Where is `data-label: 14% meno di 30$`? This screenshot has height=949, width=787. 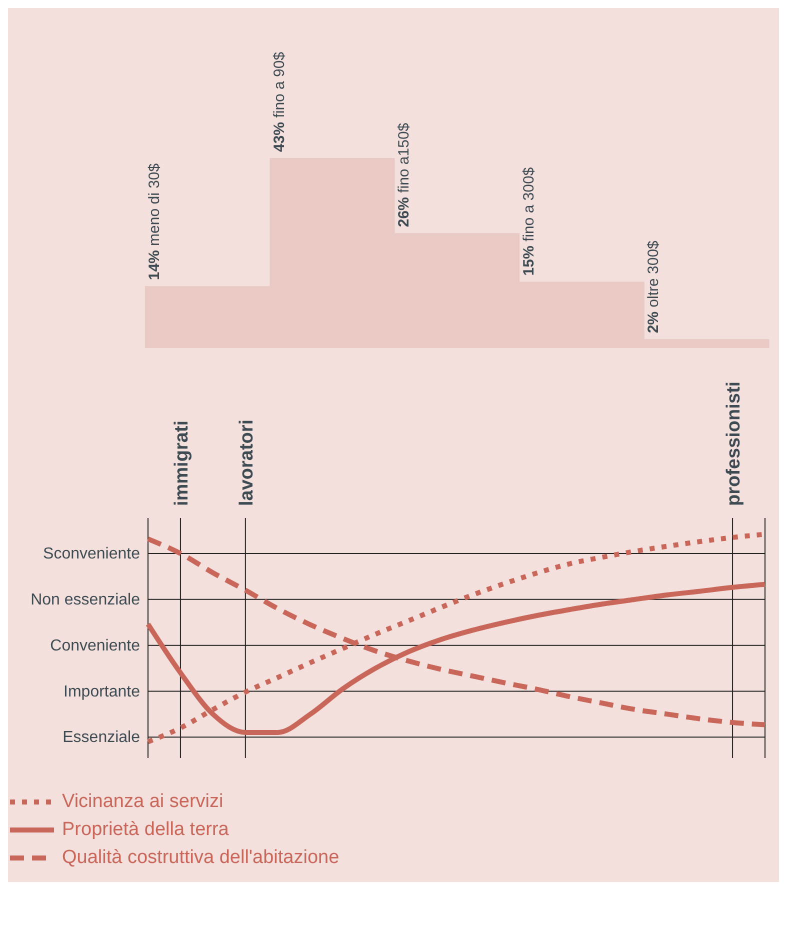 data-label: 14% meno di 30$ is located at coordinates (154, 221).